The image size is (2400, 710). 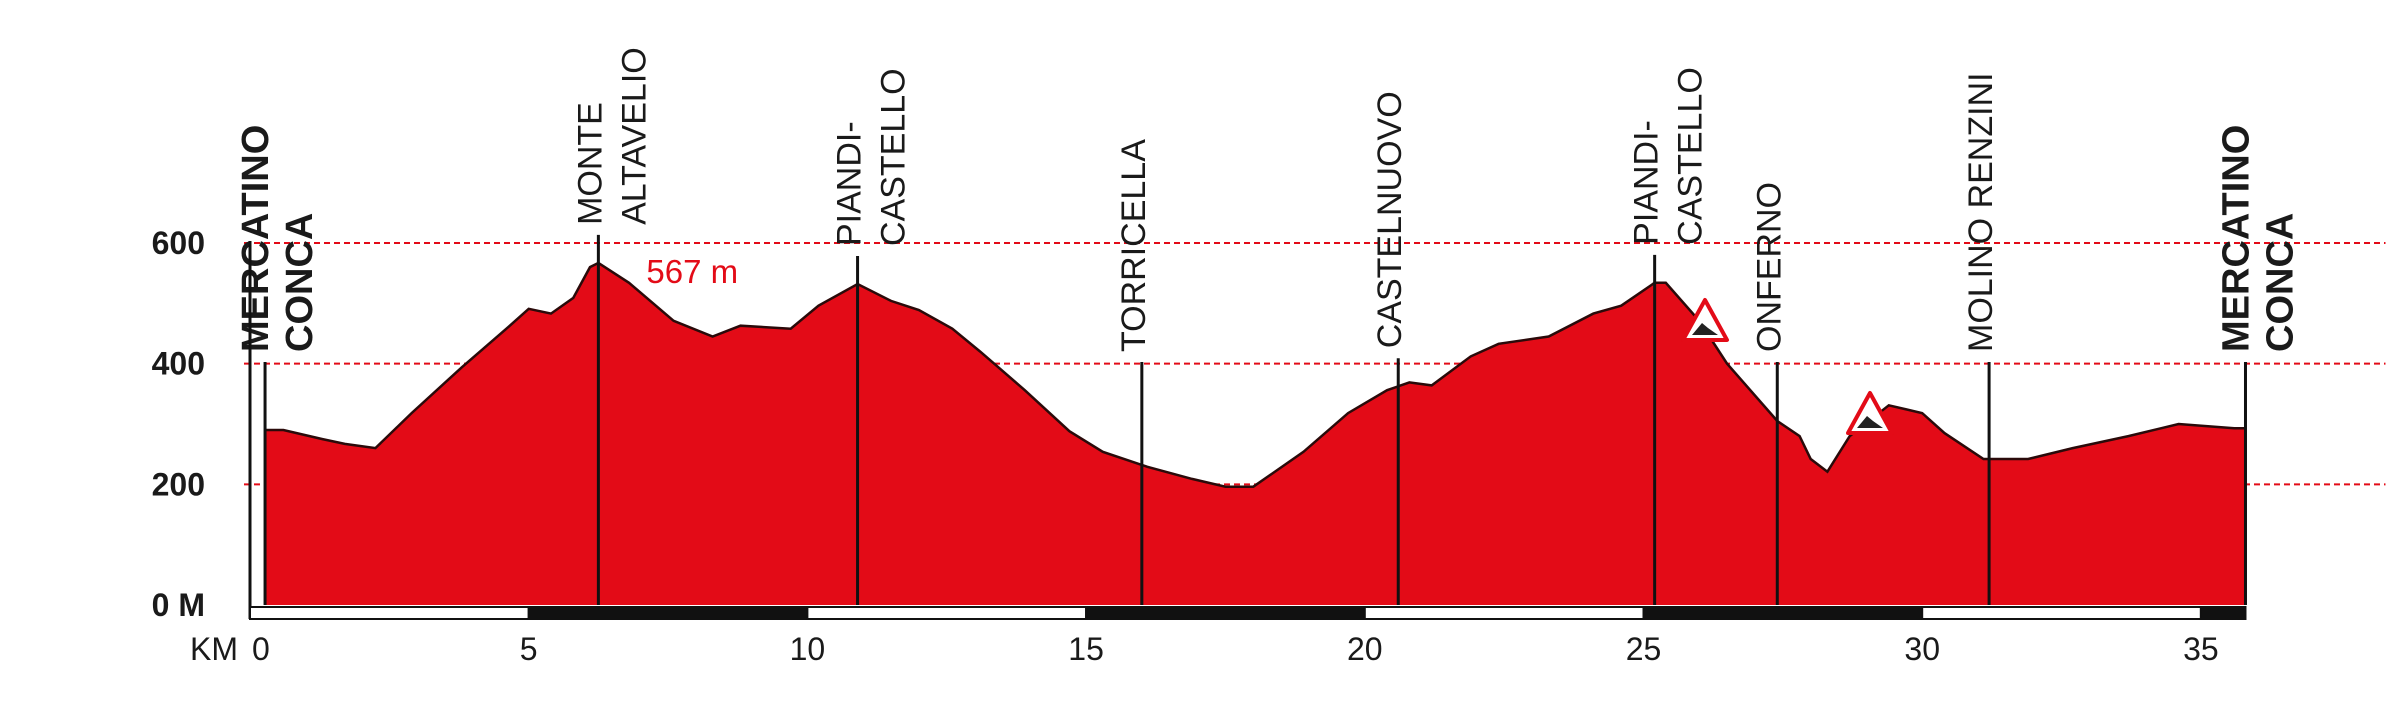 I want to click on y-tick-label: 0 M, so click(x=178, y=605).